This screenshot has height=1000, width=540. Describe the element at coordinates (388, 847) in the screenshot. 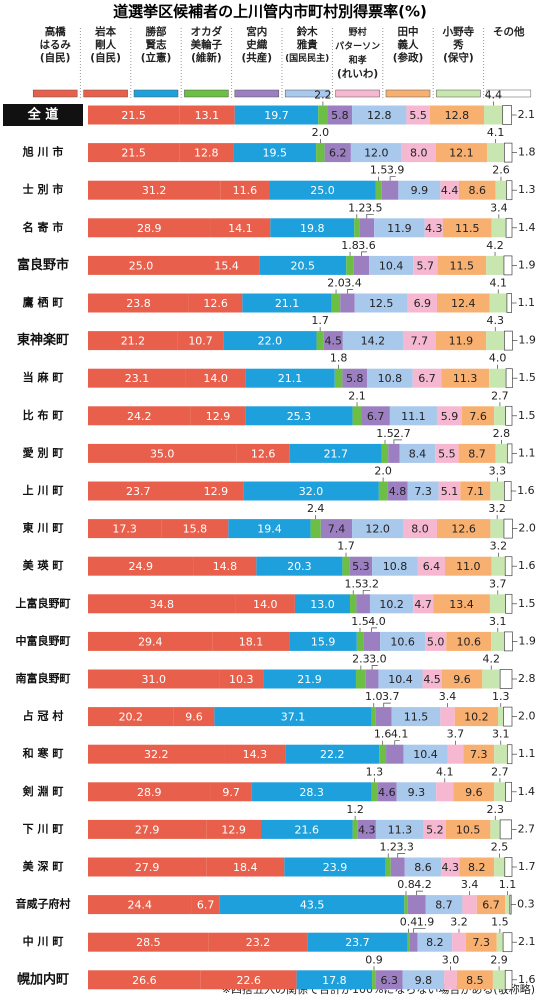

I see `value-label: 1.2` at that location.